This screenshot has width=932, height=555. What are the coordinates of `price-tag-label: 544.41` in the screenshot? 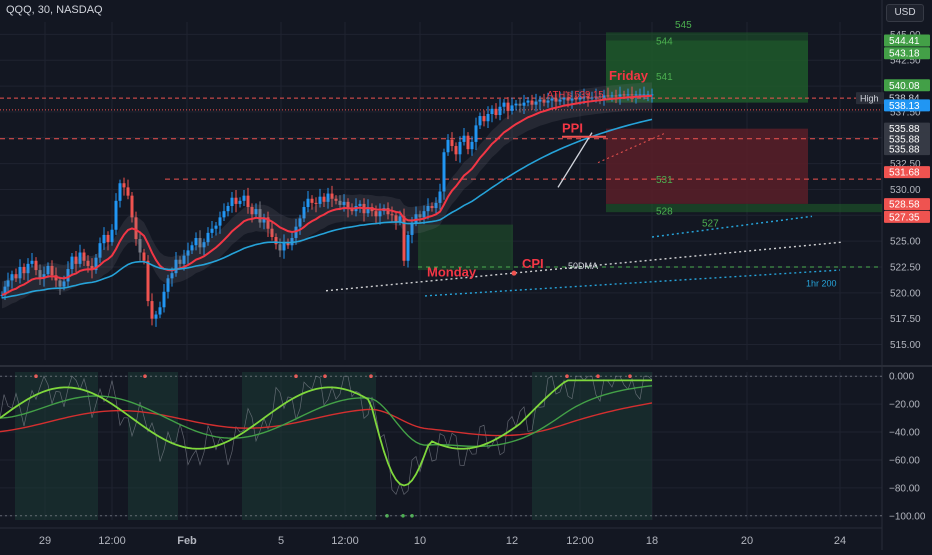 It's located at (904, 41).